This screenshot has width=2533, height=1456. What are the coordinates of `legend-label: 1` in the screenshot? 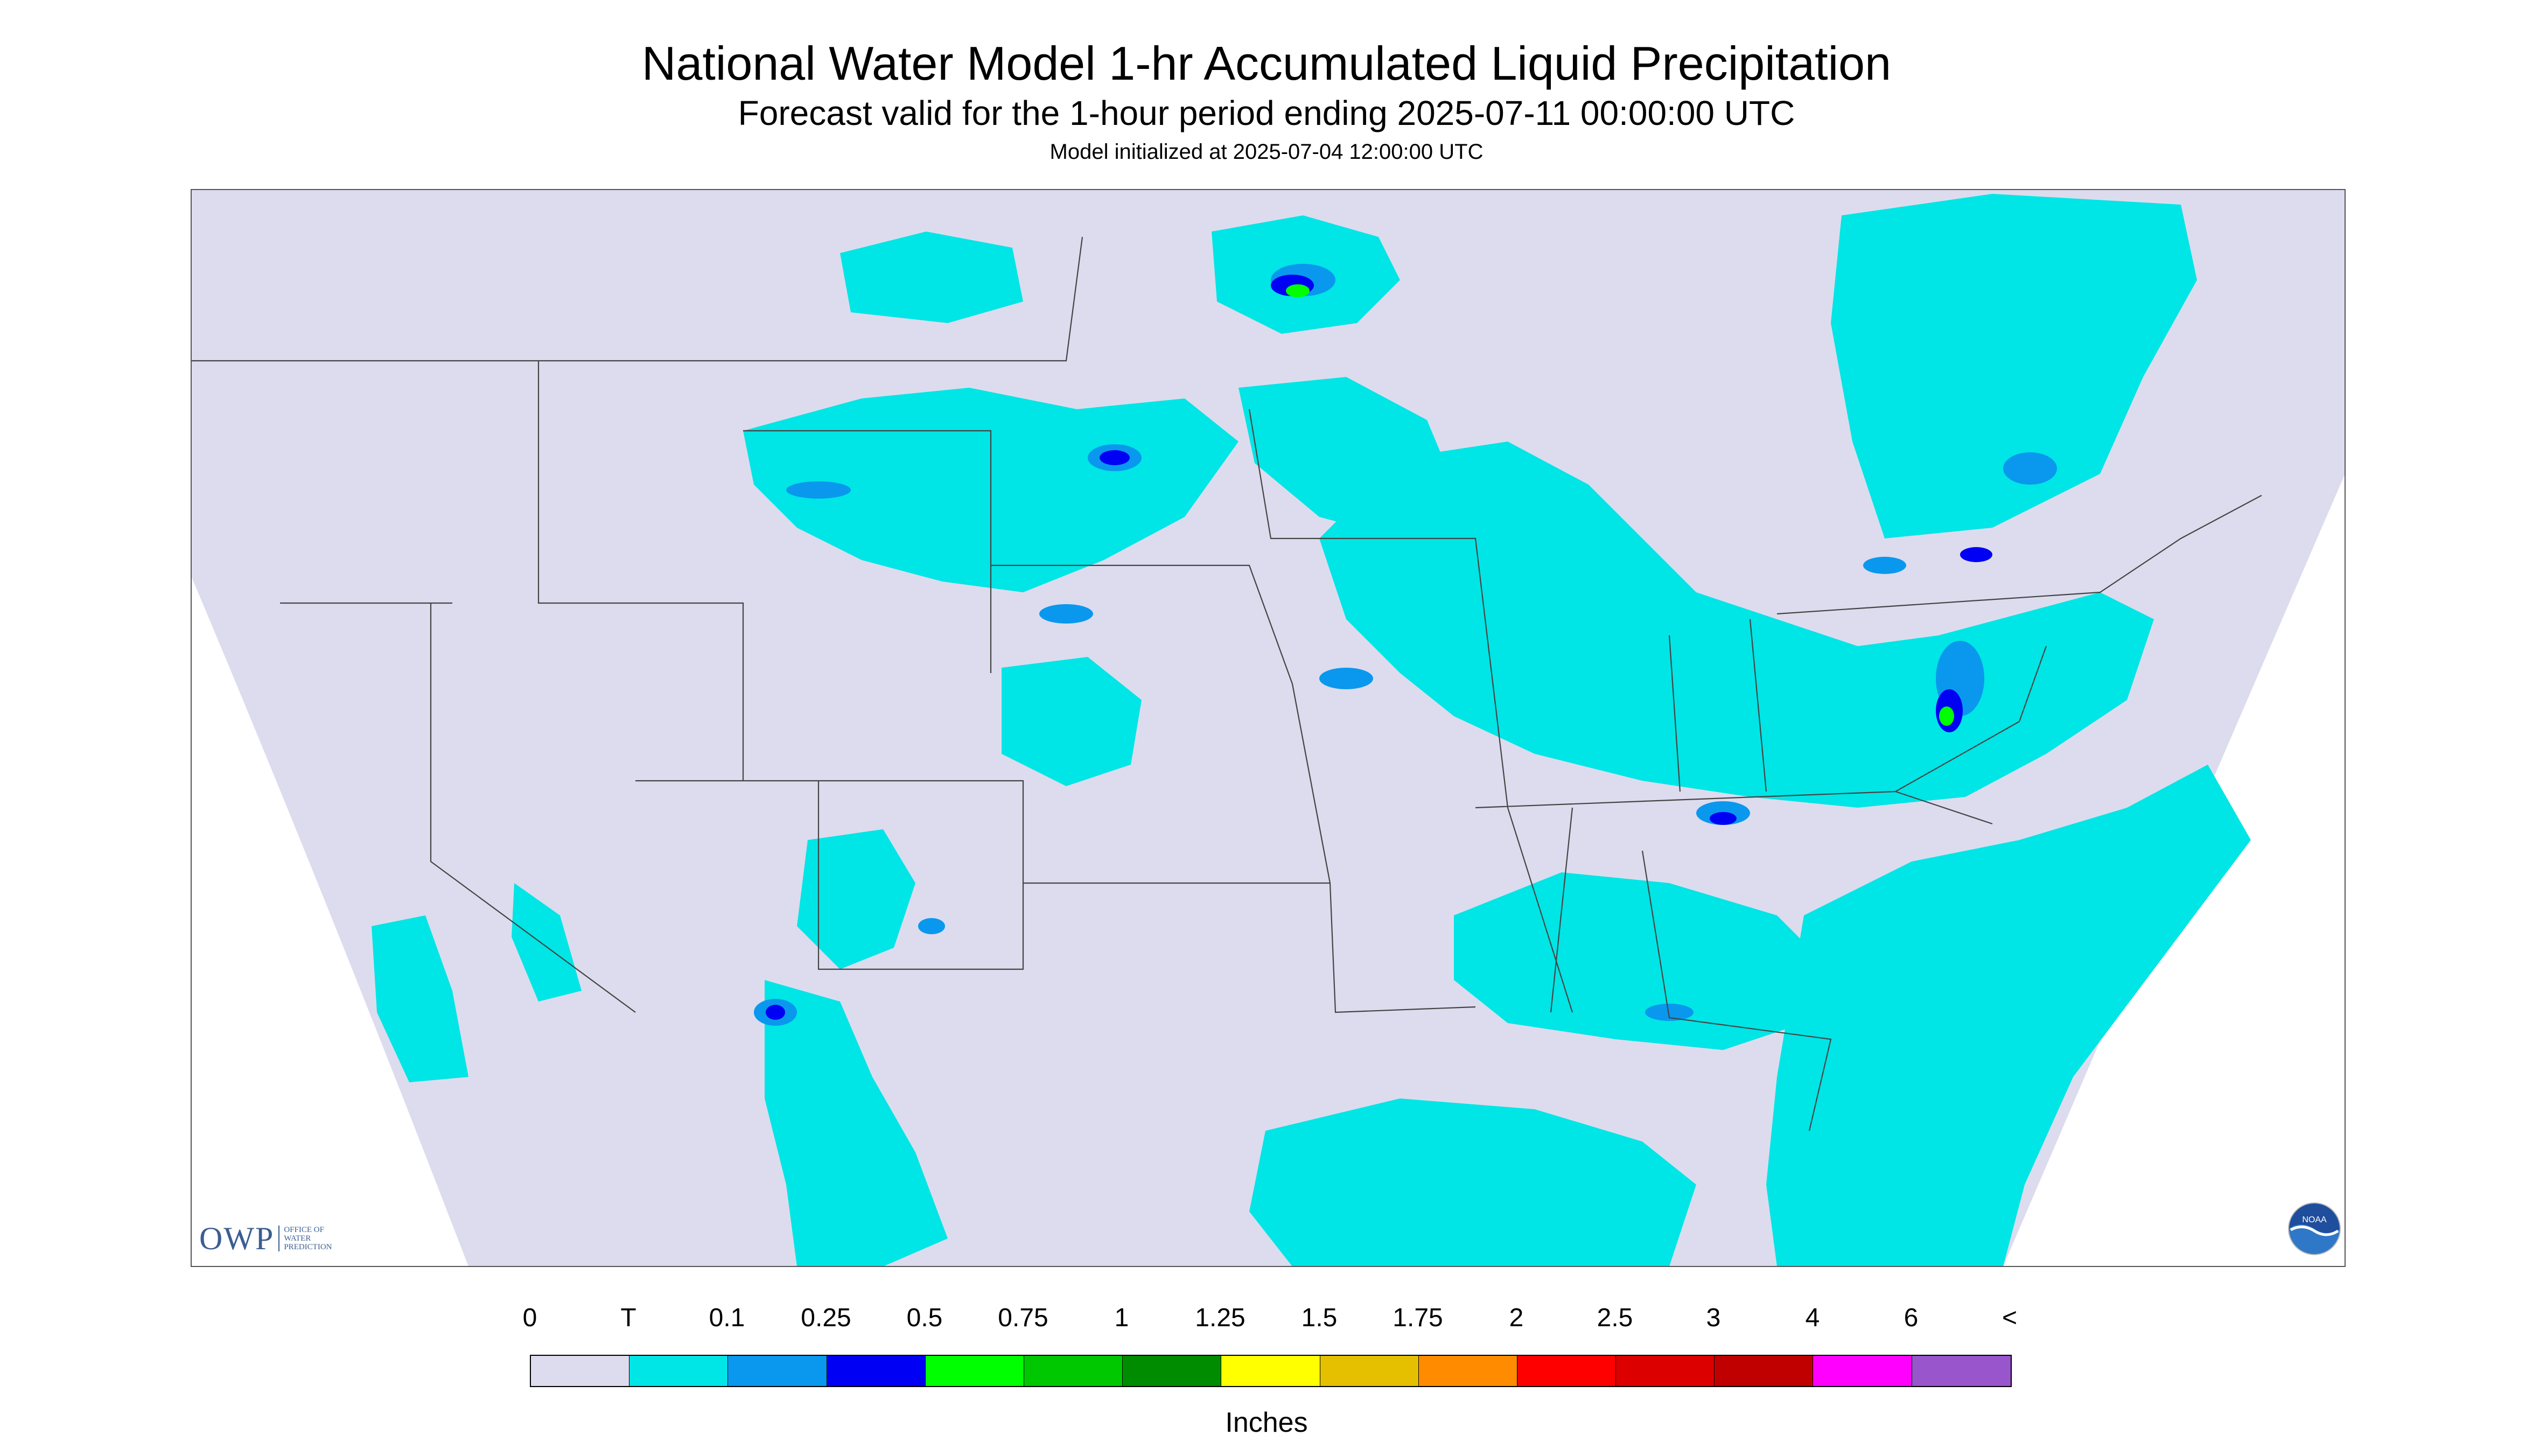 It's located at (1122, 1318).